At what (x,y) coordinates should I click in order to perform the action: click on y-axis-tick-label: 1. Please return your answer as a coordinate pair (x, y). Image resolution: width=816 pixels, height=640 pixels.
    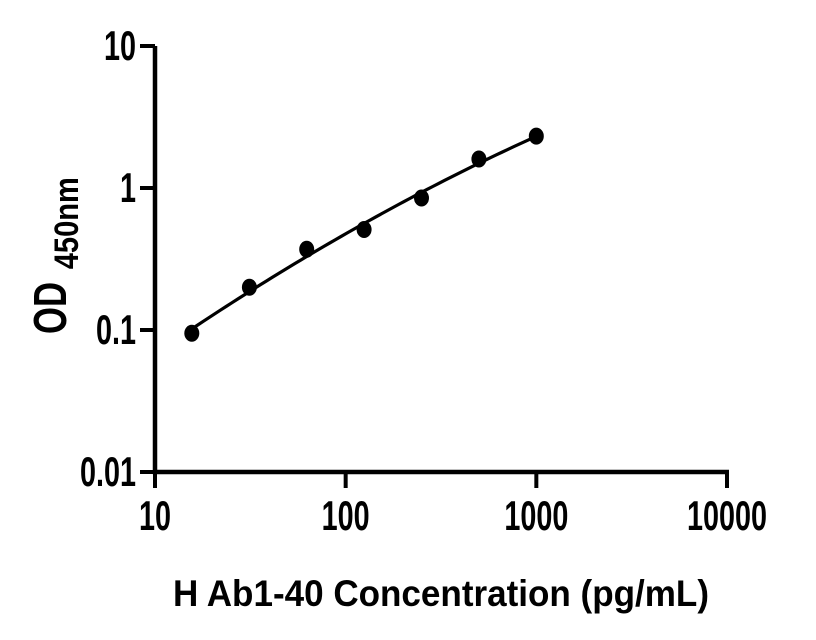
    Looking at the image, I should click on (128, 187).